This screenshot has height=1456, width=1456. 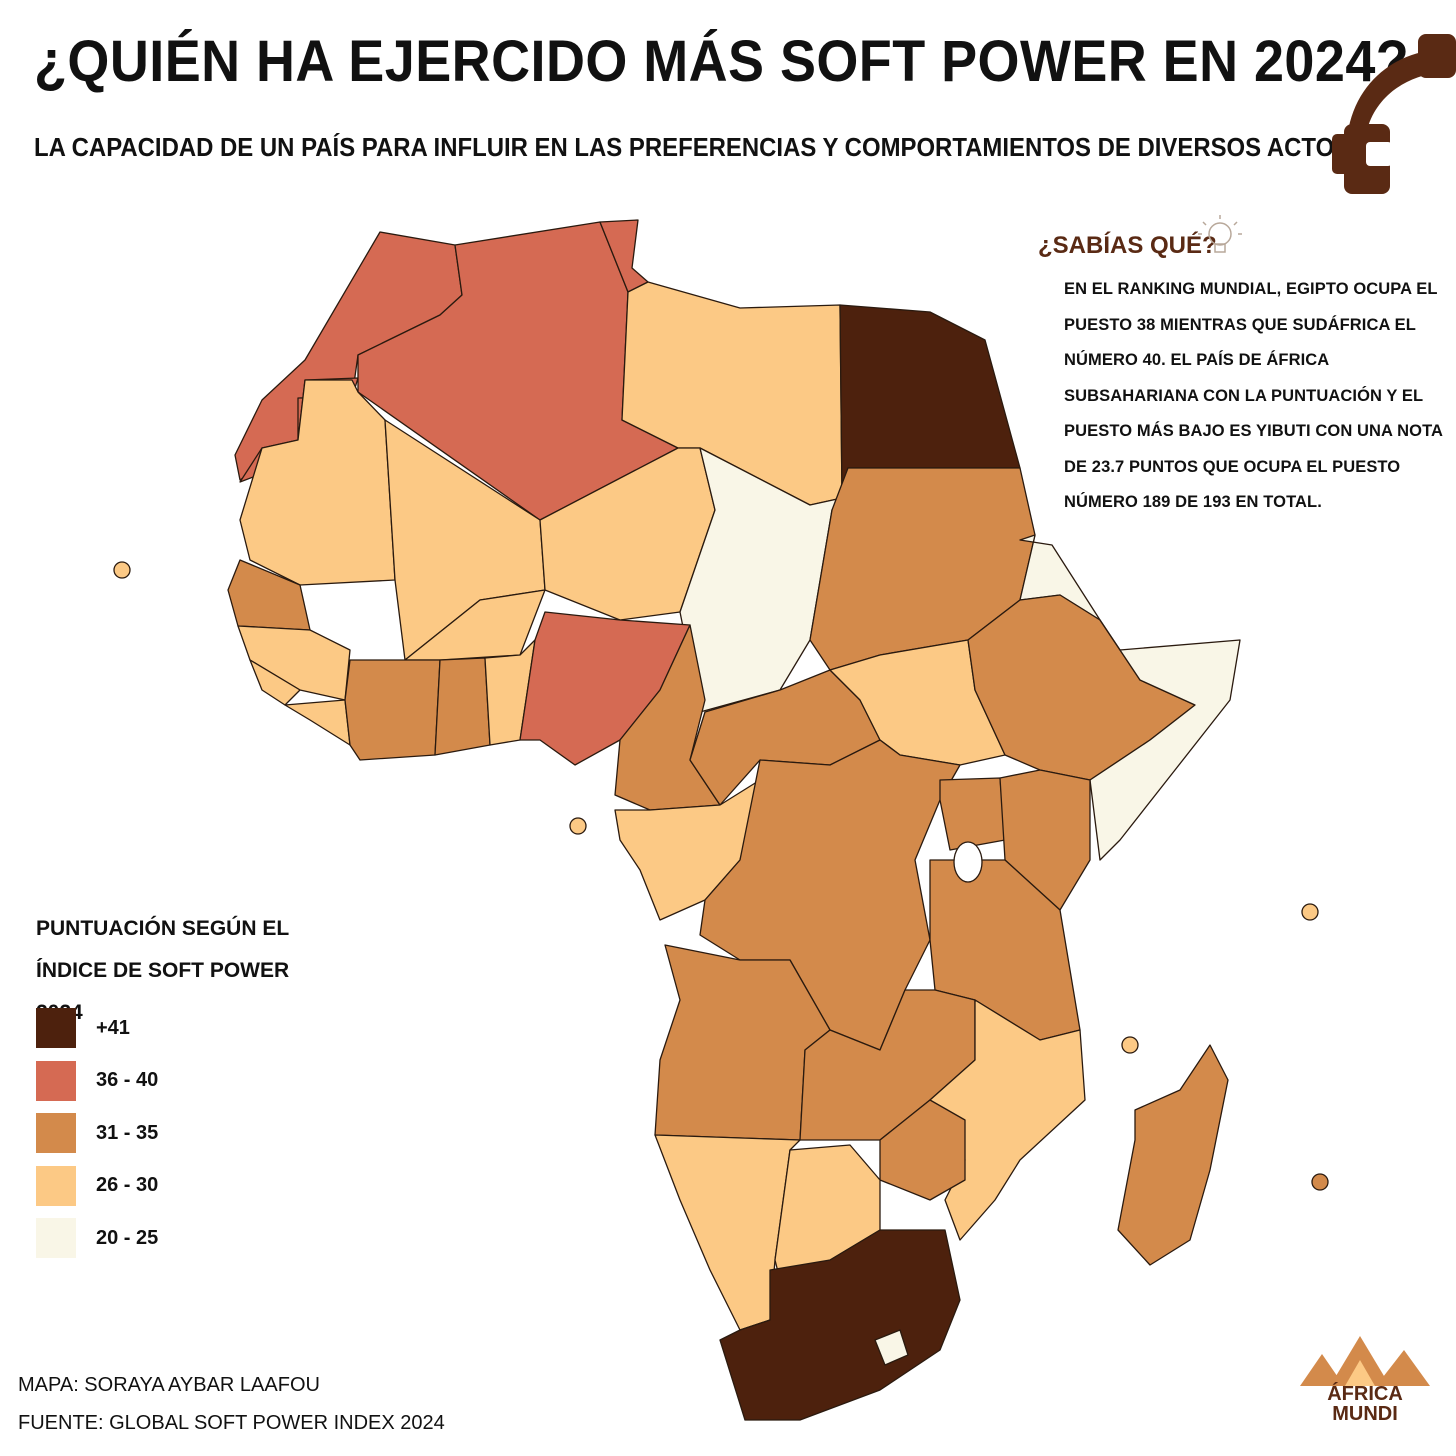 What do you see at coordinates (1130, 1045) in the screenshot?
I see `island-comoros` at bounding box center [1130, 1045].